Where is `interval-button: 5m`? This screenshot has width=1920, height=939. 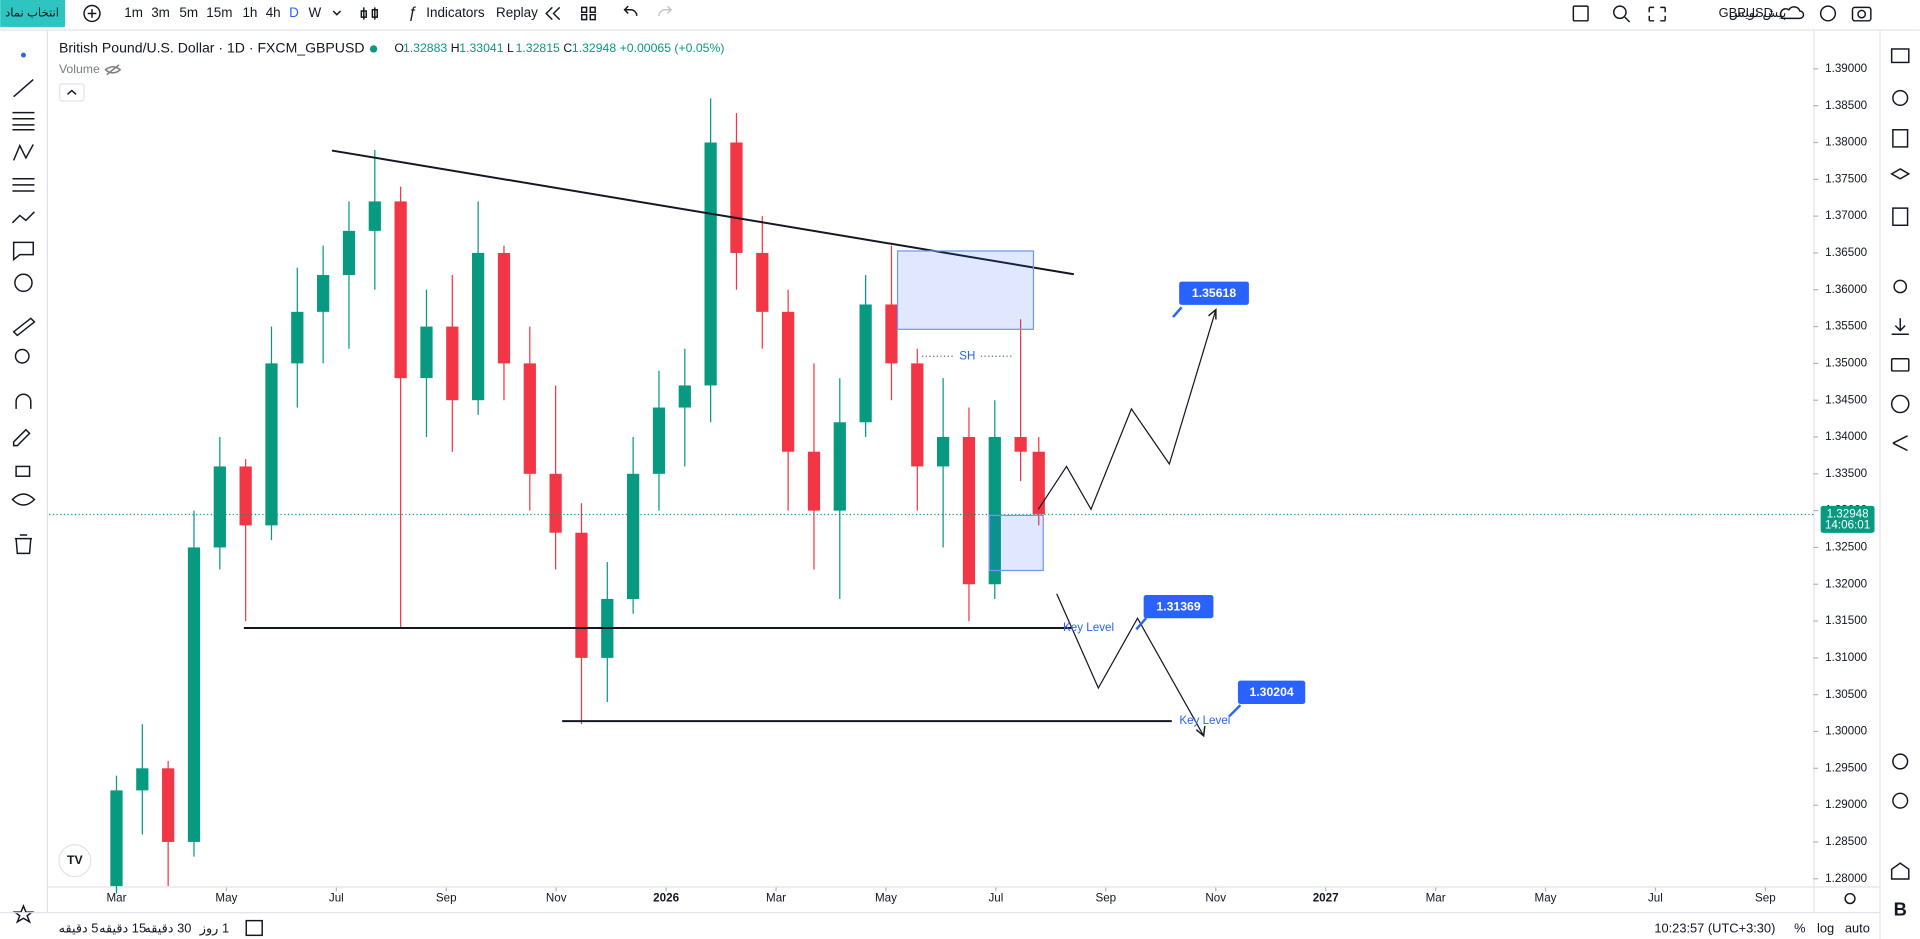 interval-button: 5m is located at coordinates (188, 12).